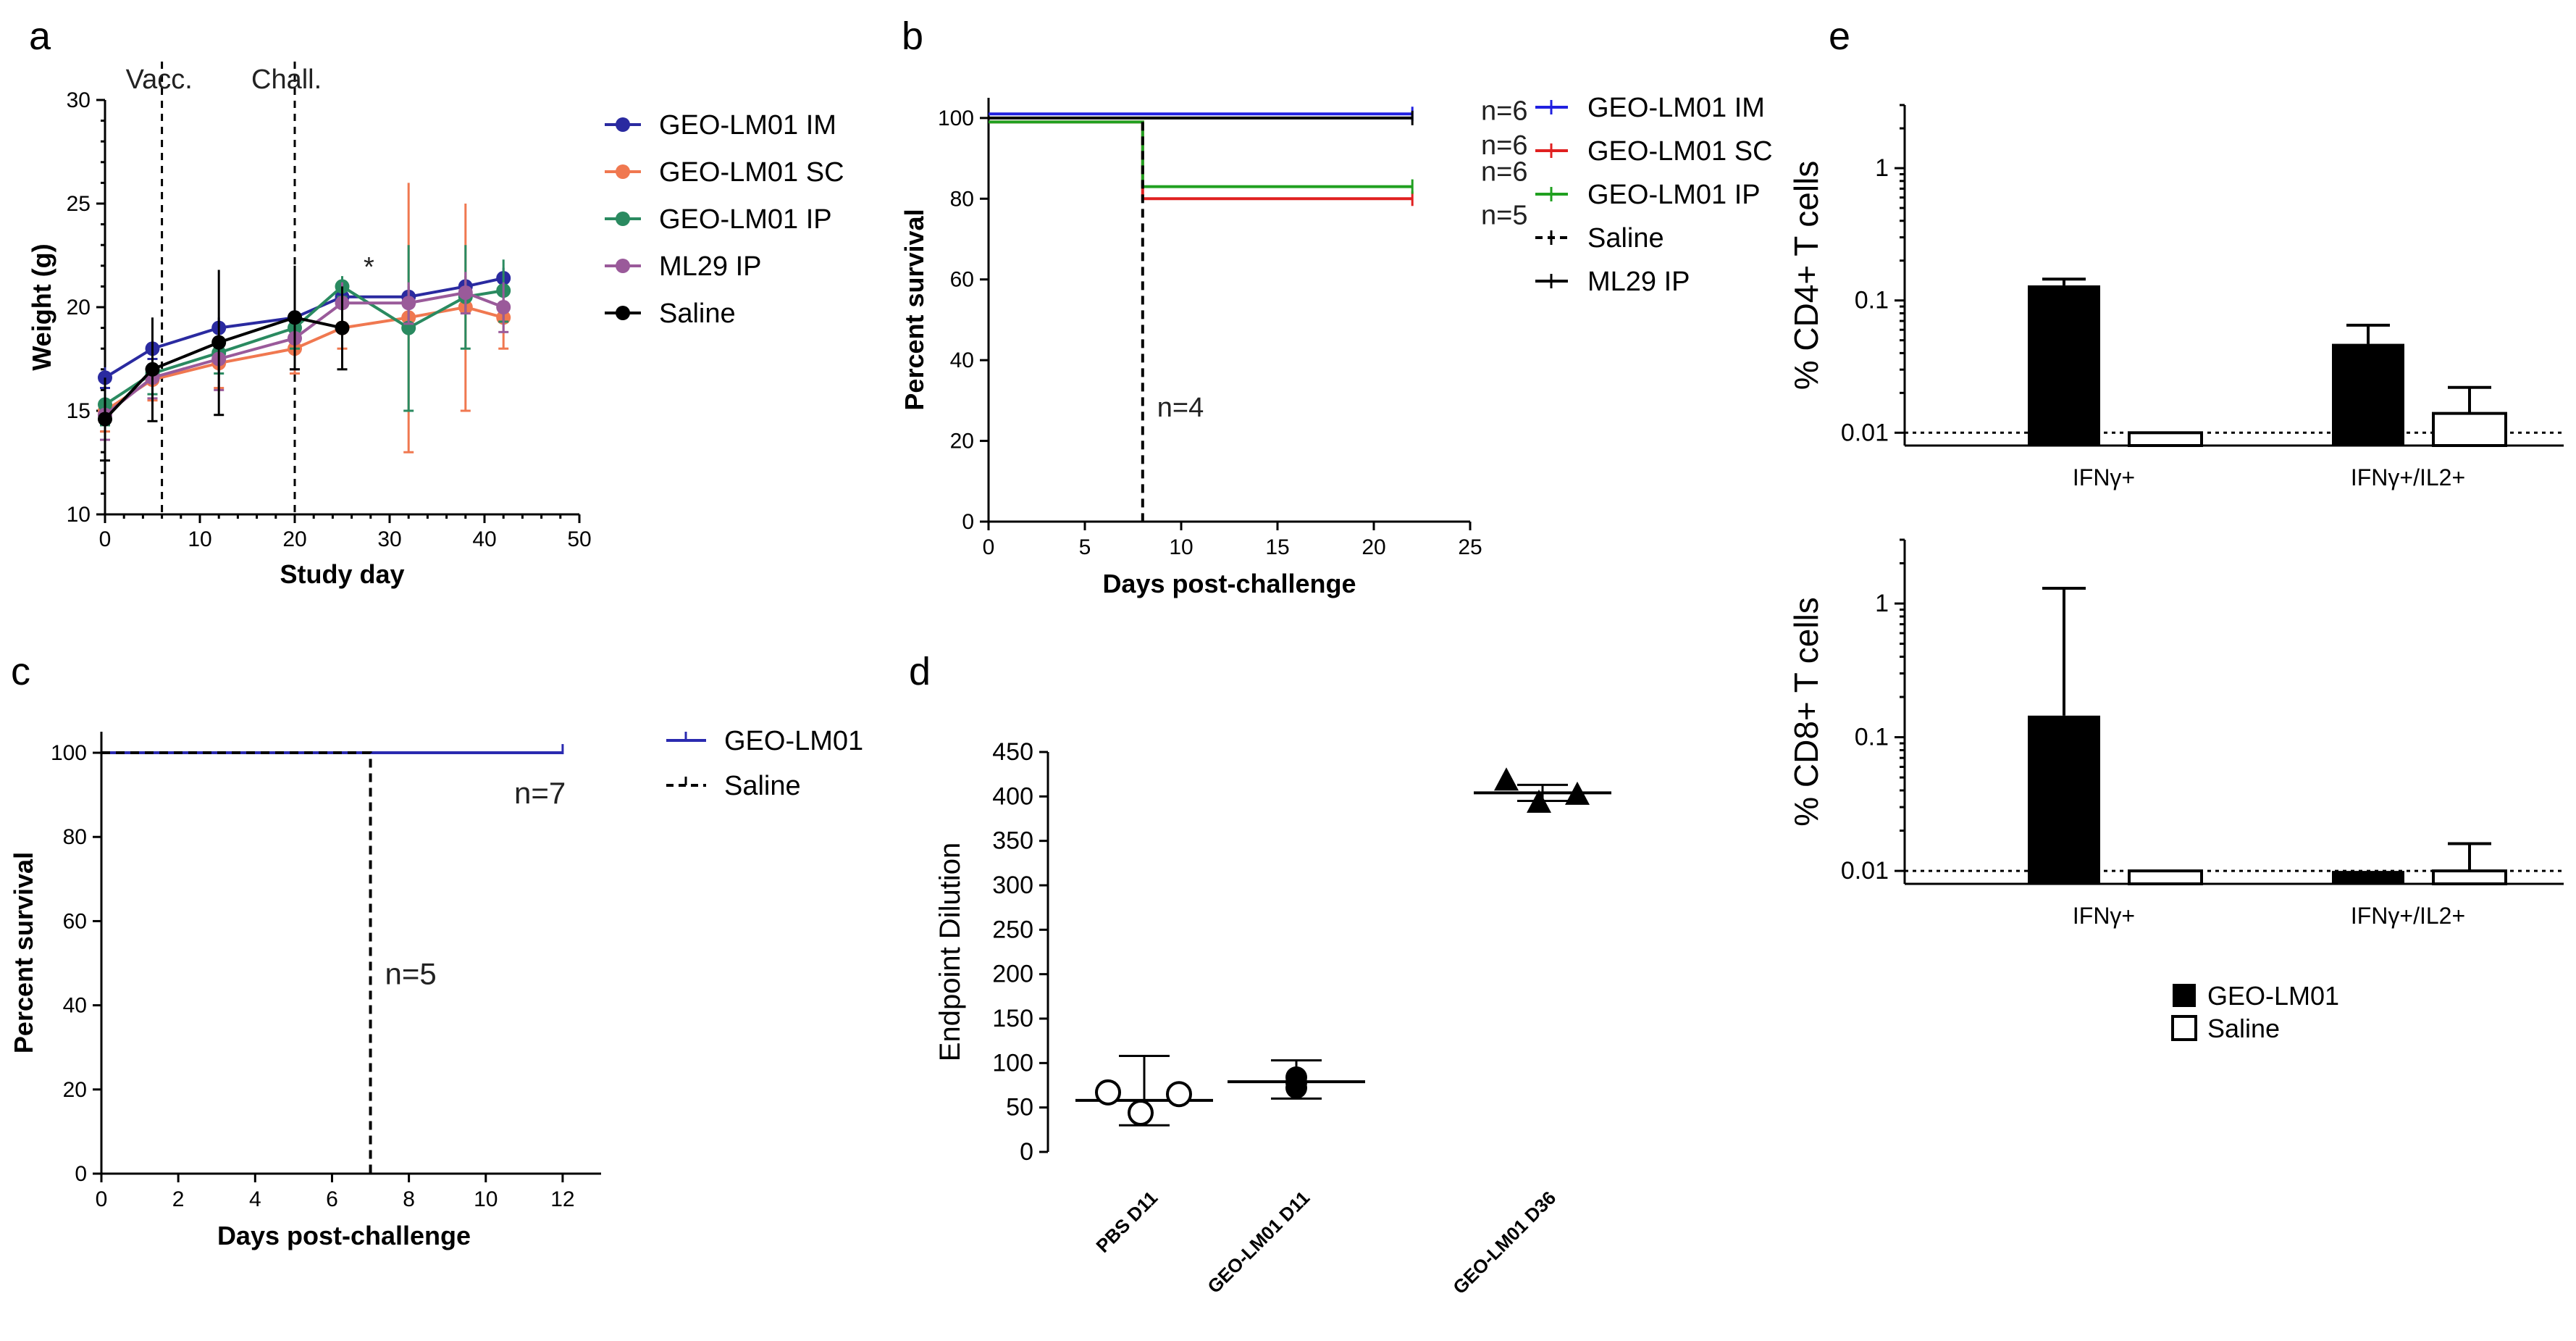 The width and height of the screenshot is (2576, 1341). I want to click on panel-letter-a: a, so click(40, 36).